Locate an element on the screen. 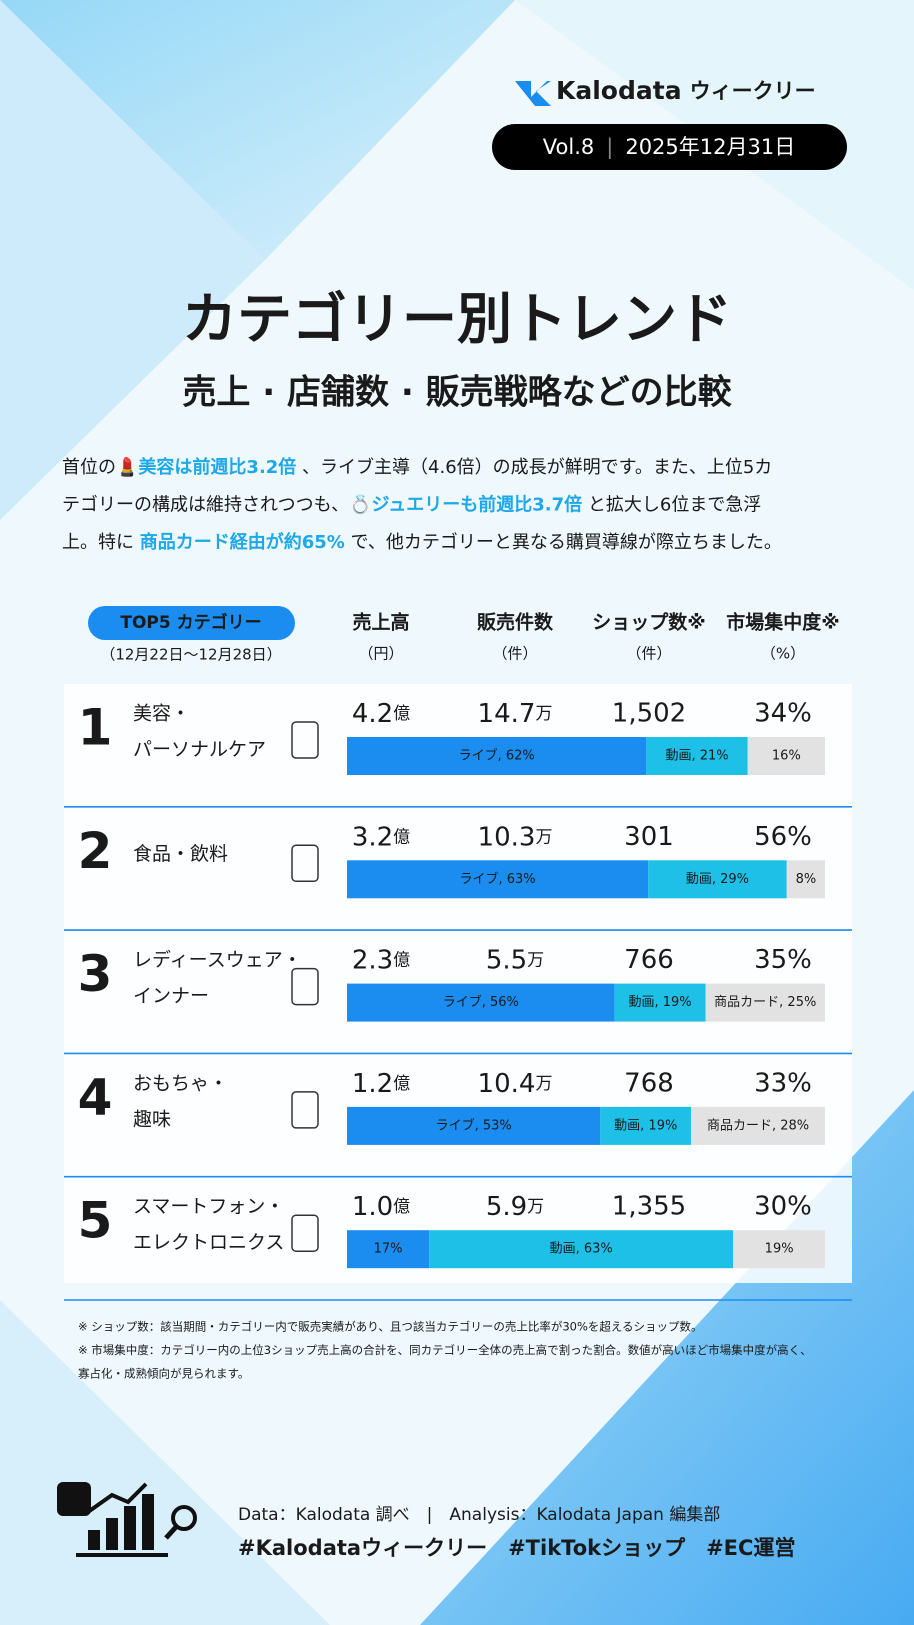  footnote: 寡占化・成熟傾向が見られます。 is located at coordinates (163, 1374).